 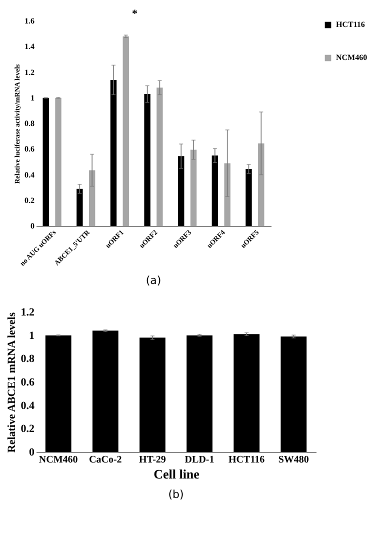 What do you see at coordinates (12, 382) in the screenshot?
I see `y-axis-title: Relative ABCE1 mRNA levels` at bounding box center [12, 382].